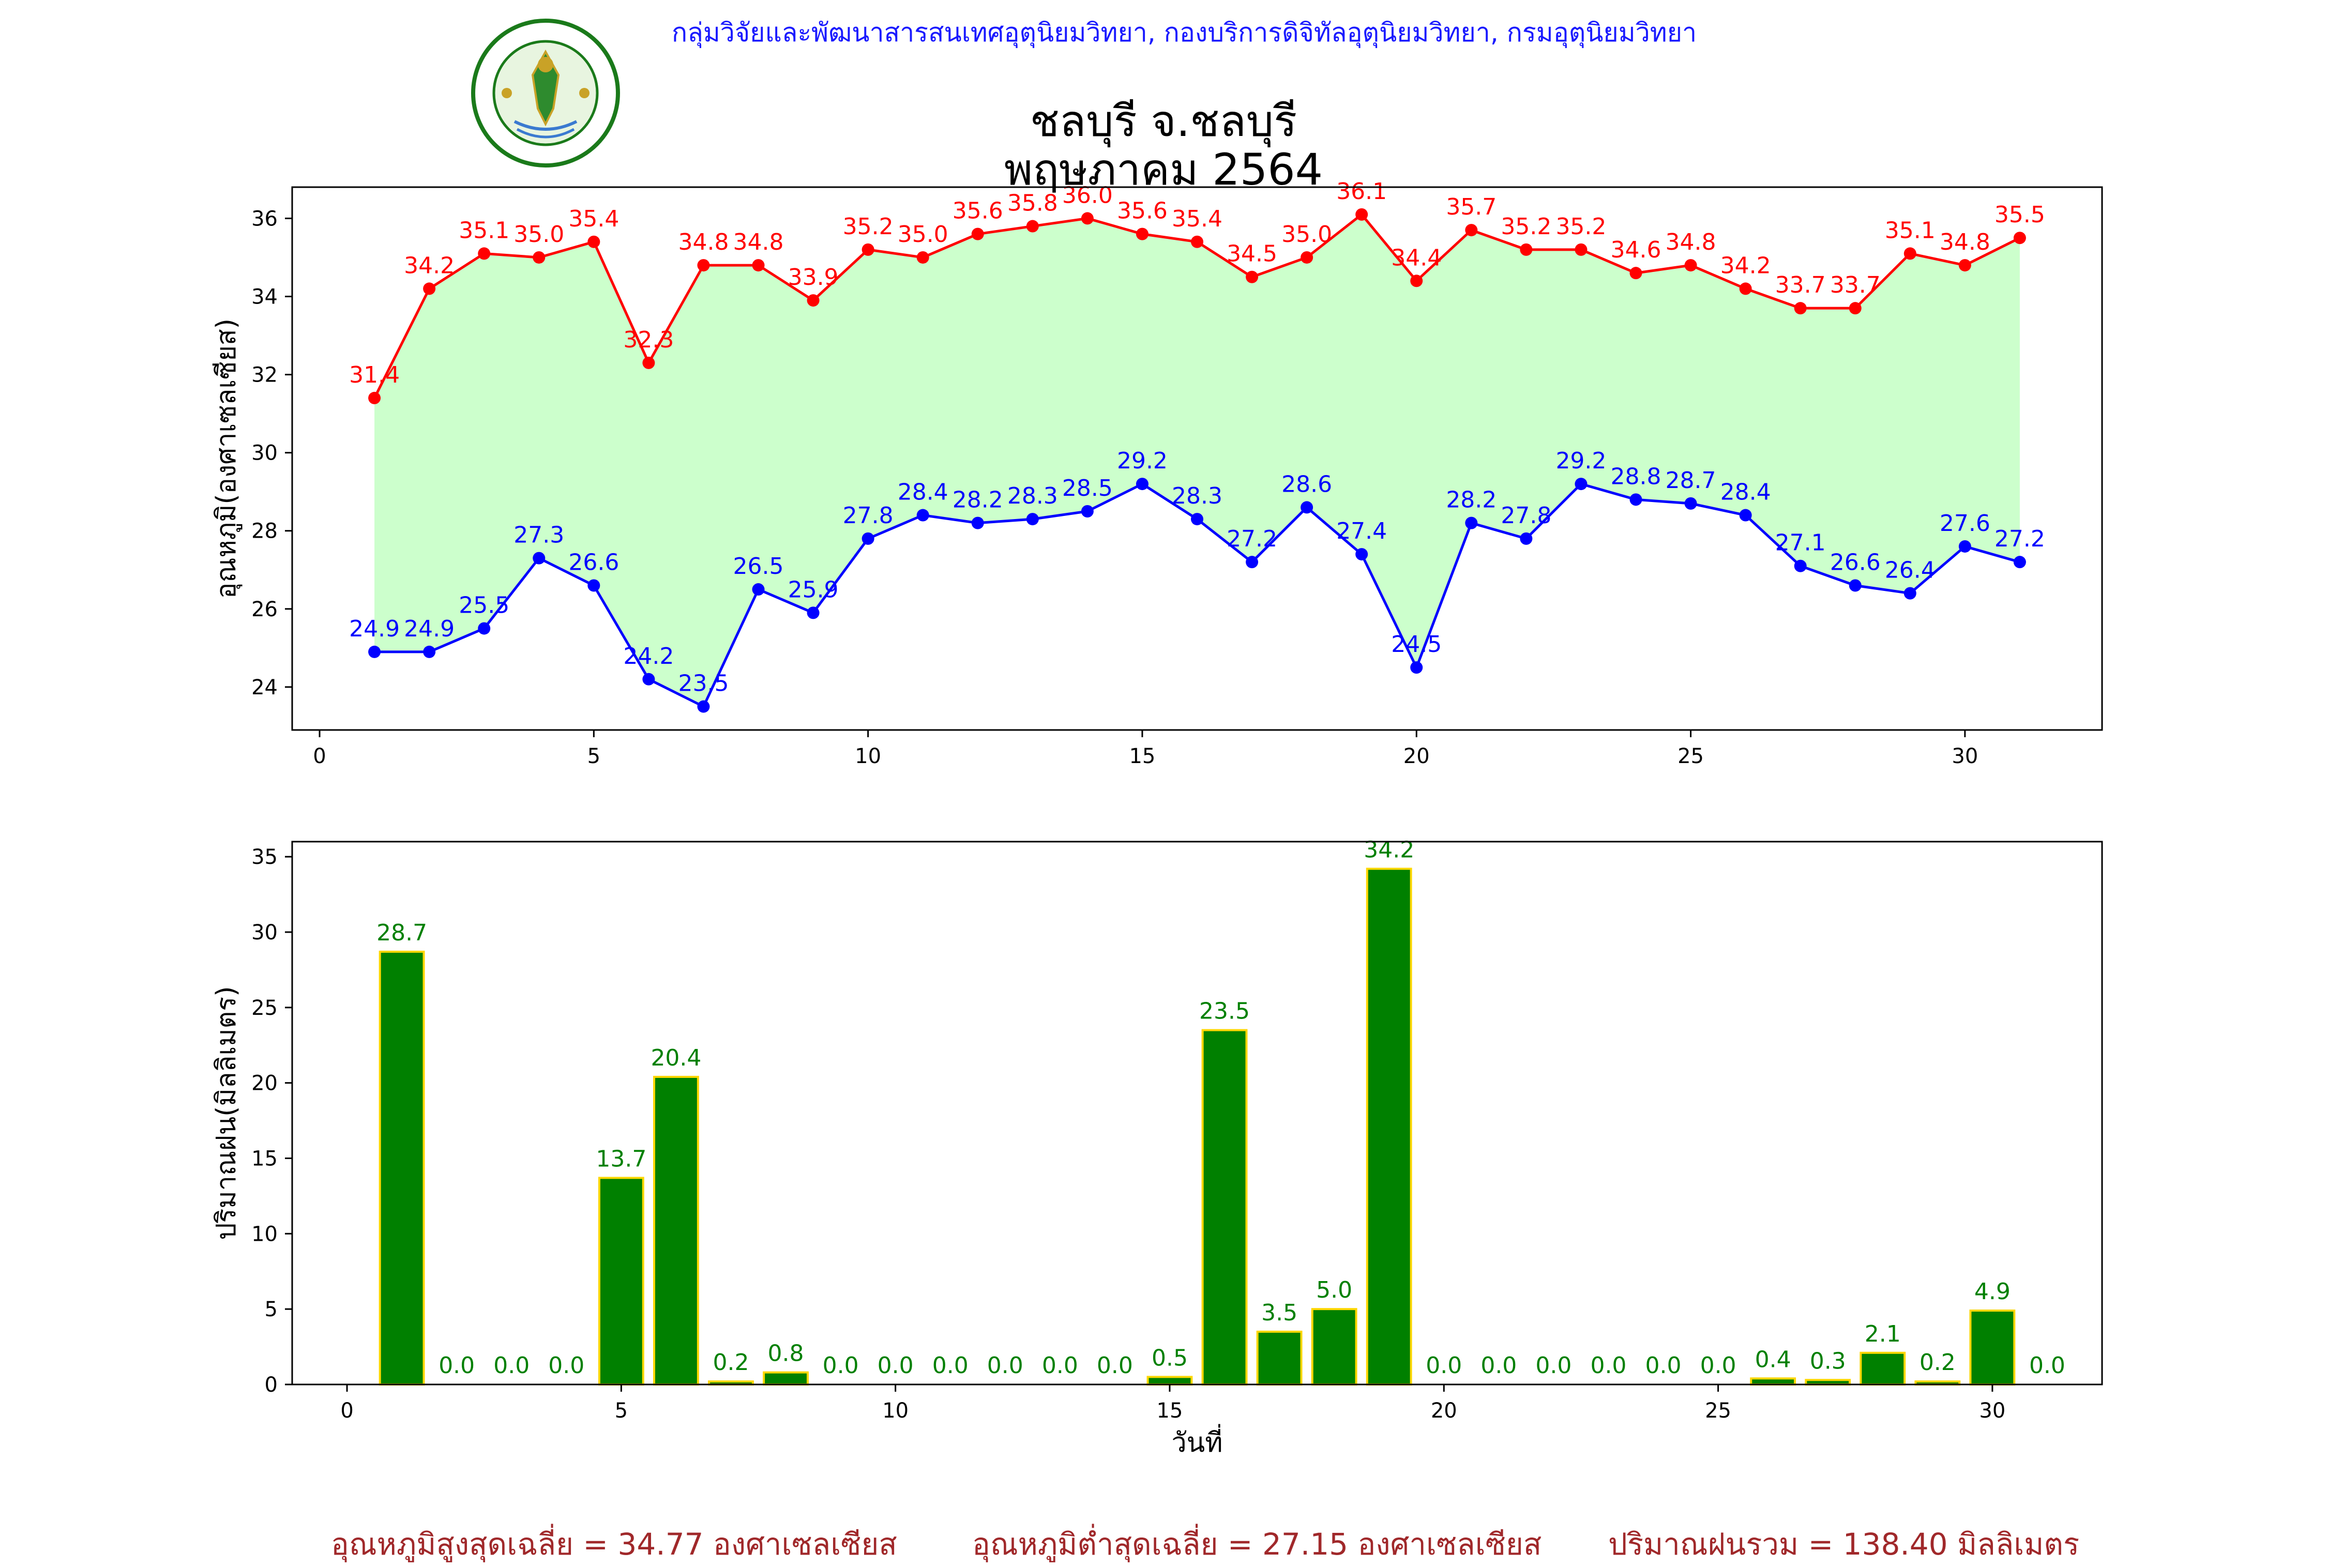 Image resolution: width=2327 pixels, height=1568 pixels. I want to click on min-temperature-label: 27.1, so click(1800, 543).